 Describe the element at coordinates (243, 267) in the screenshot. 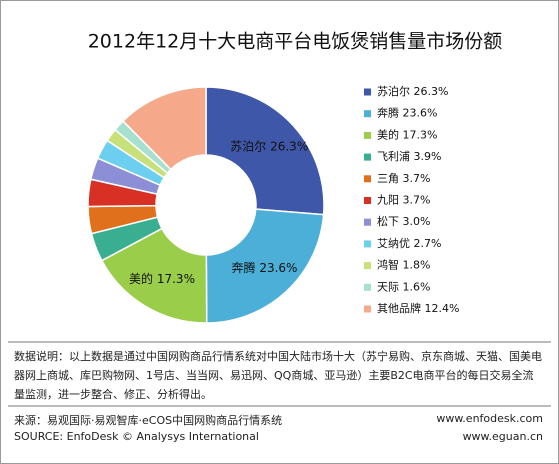

I see `slice-label-name: 奔腾` at that location.